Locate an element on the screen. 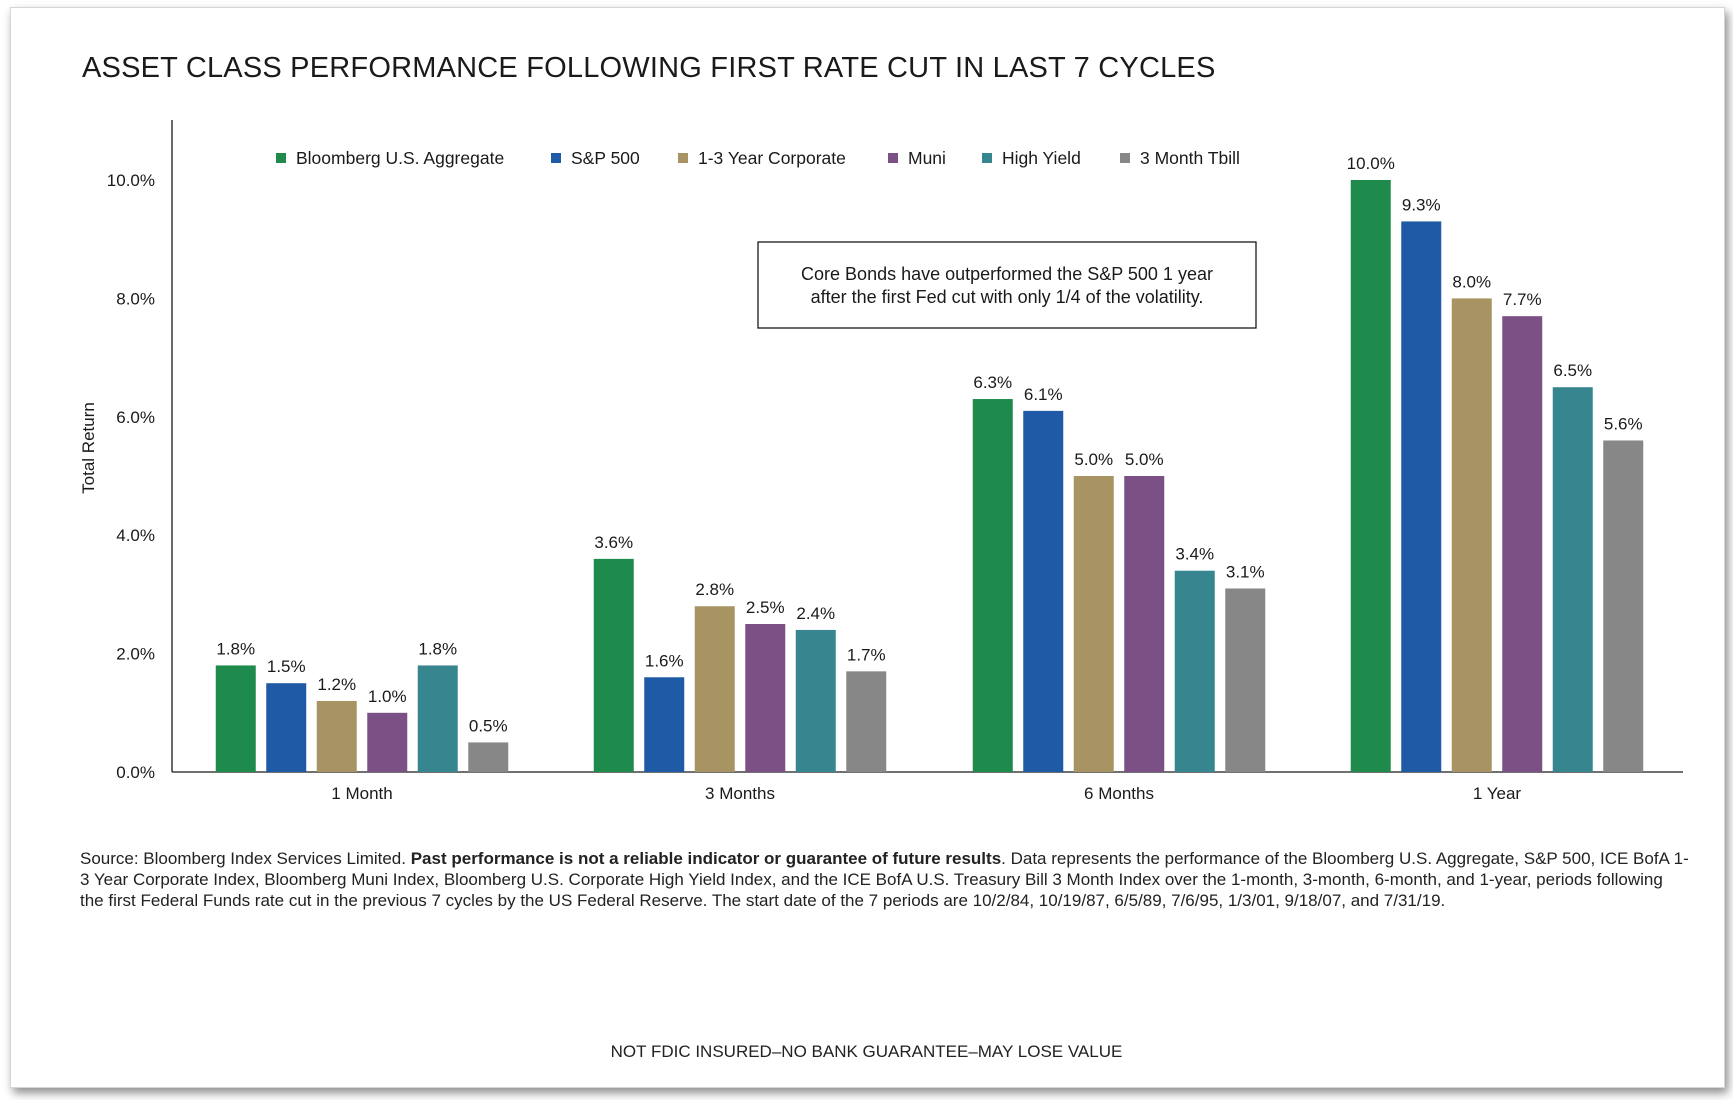 This screenshot has height=1100, width=1733. y-axis: 0.0% 2.0% 4.0% 6.0% 8.0% 10.0% Total Return is located at coordinates (126, 451).